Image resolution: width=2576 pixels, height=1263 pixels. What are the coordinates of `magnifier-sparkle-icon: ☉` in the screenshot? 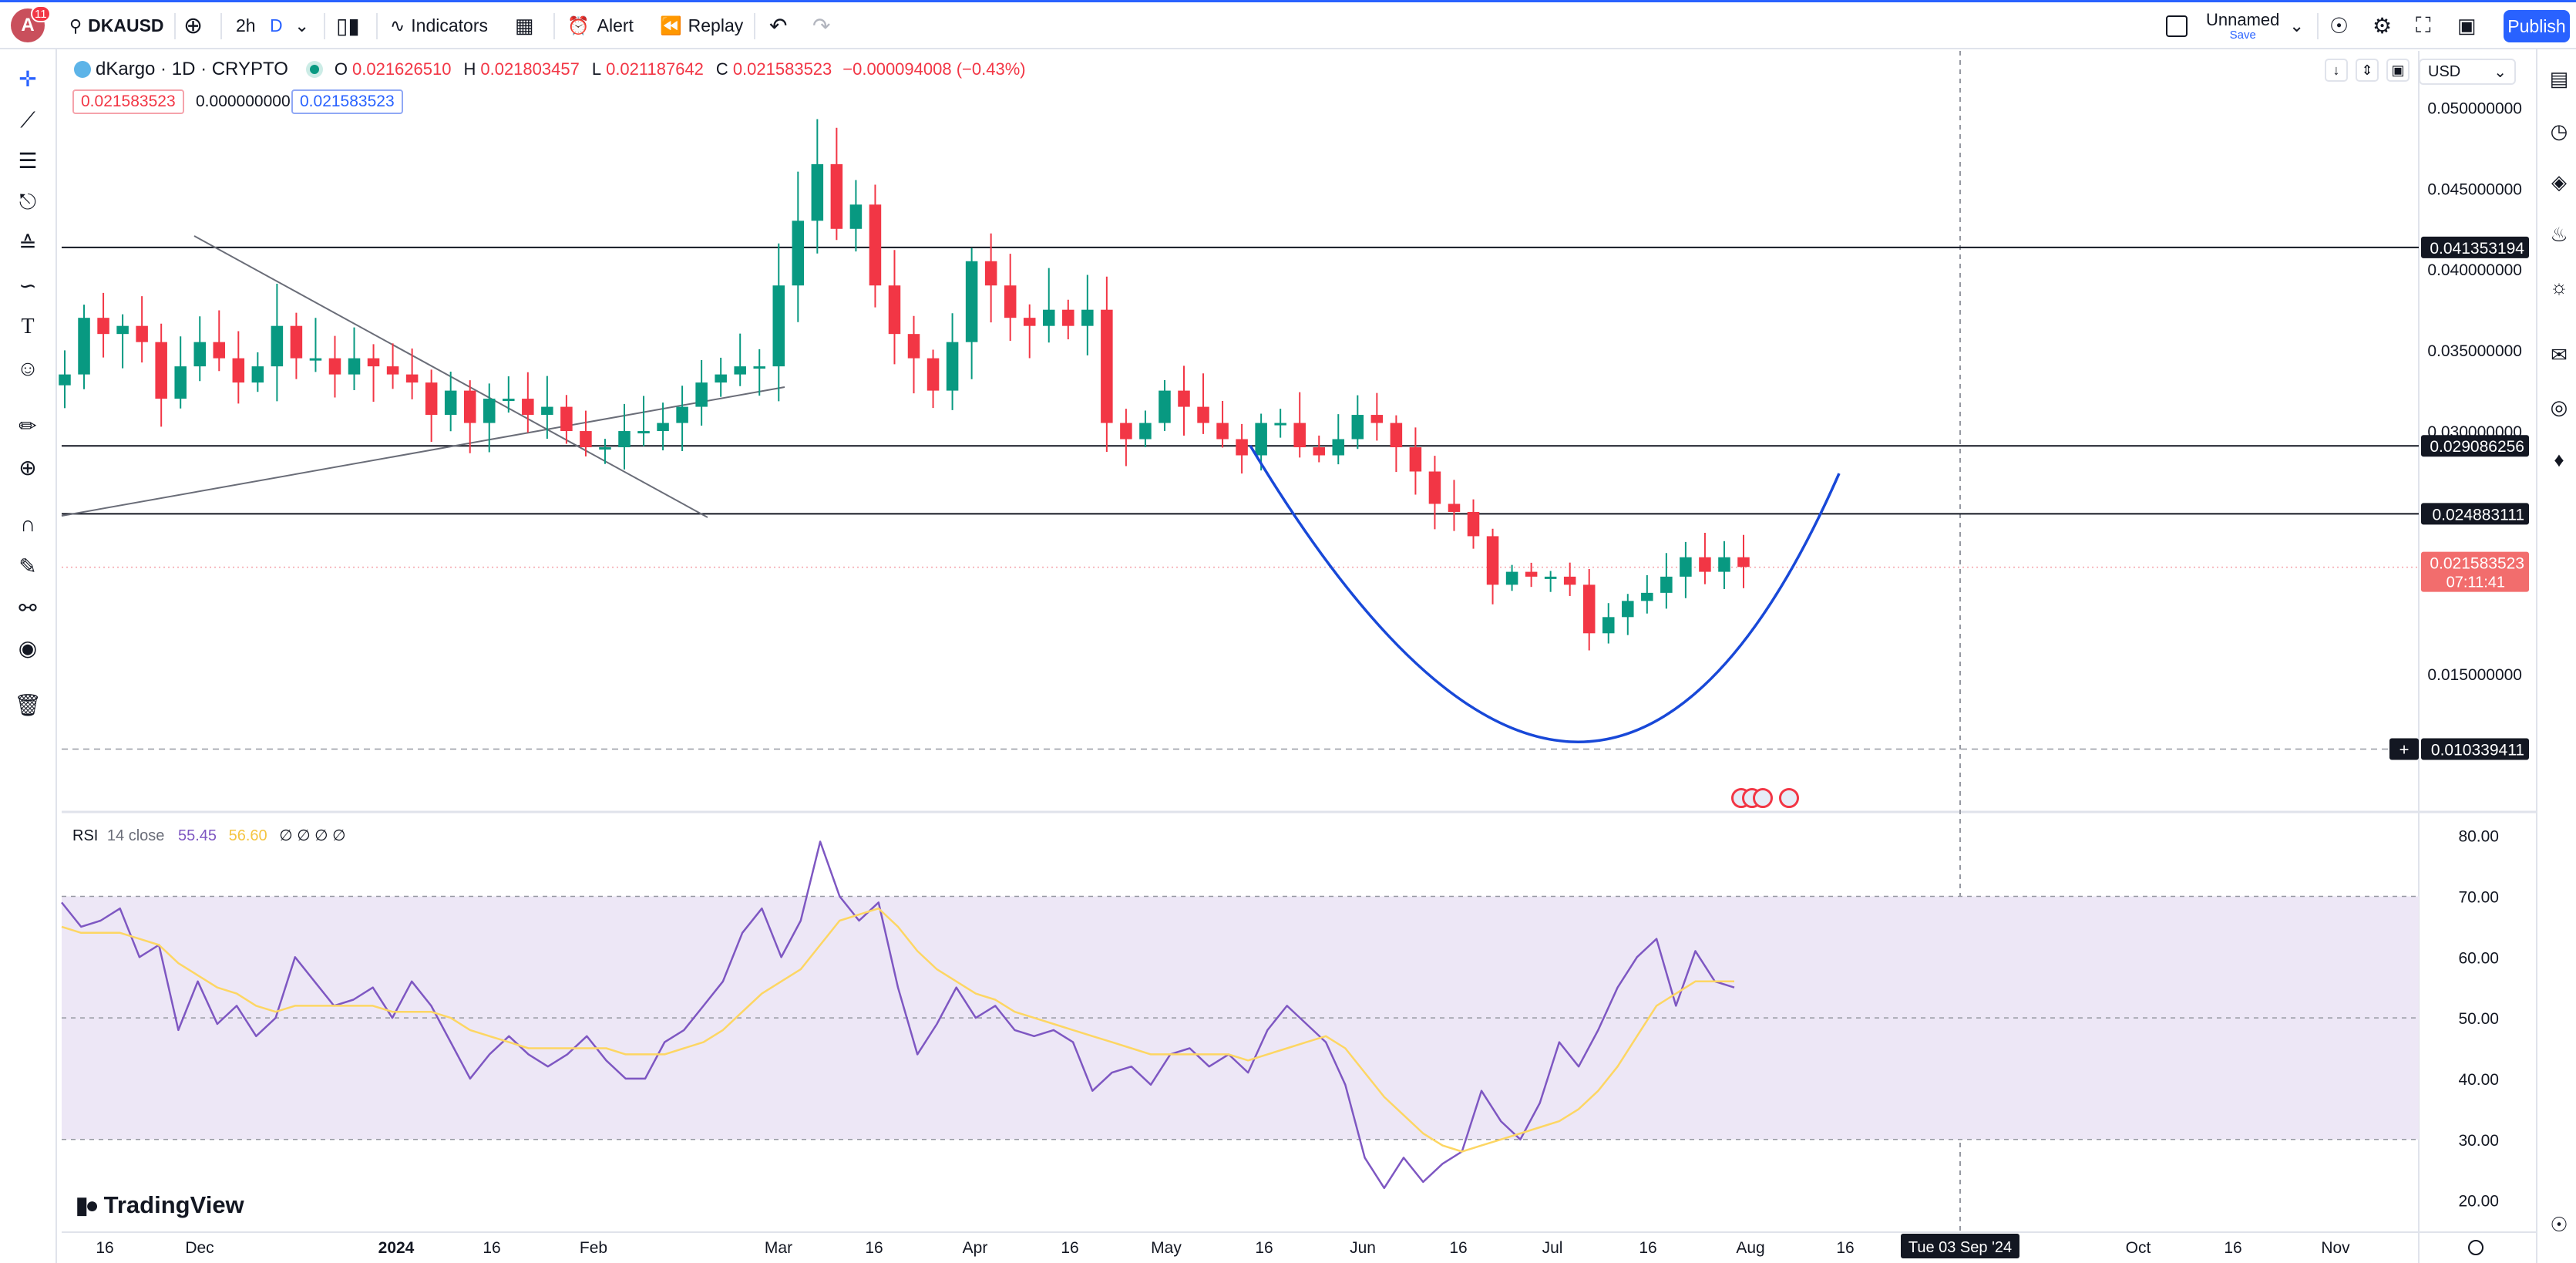 It's located at (2339, 26).